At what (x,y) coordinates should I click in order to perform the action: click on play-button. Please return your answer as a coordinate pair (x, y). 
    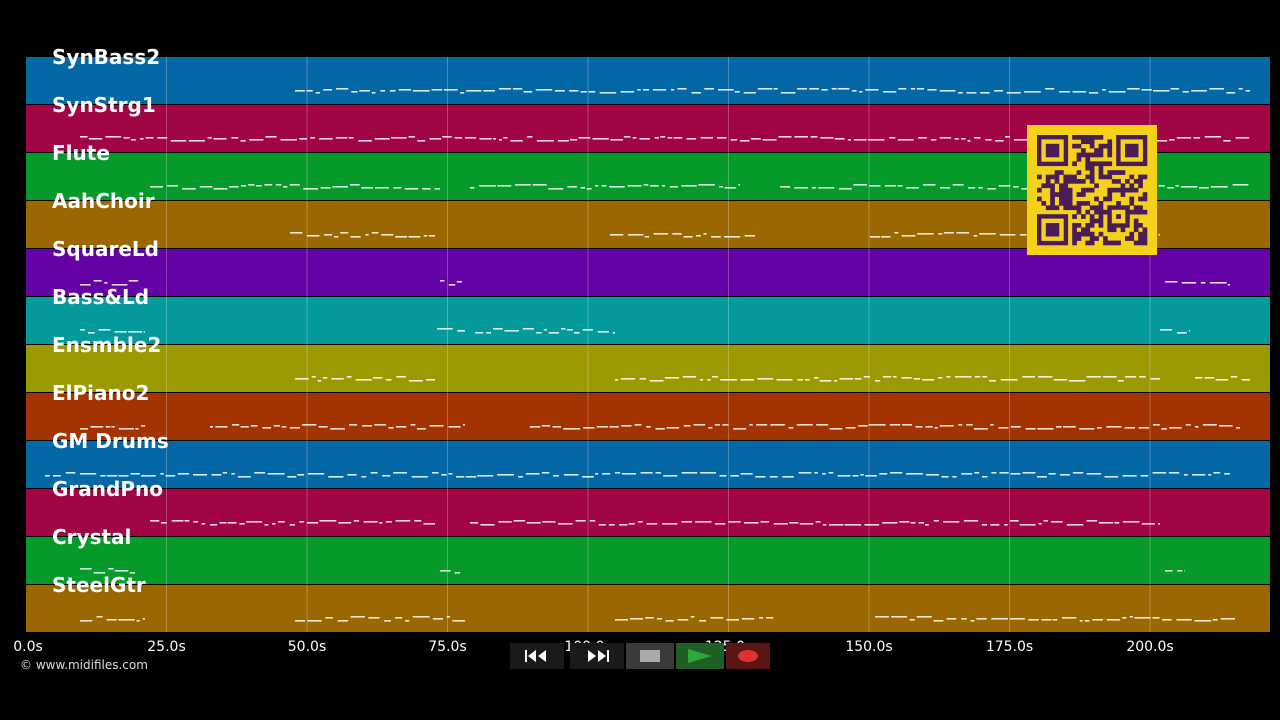
    Looking at the image, I should click on (700, 656).